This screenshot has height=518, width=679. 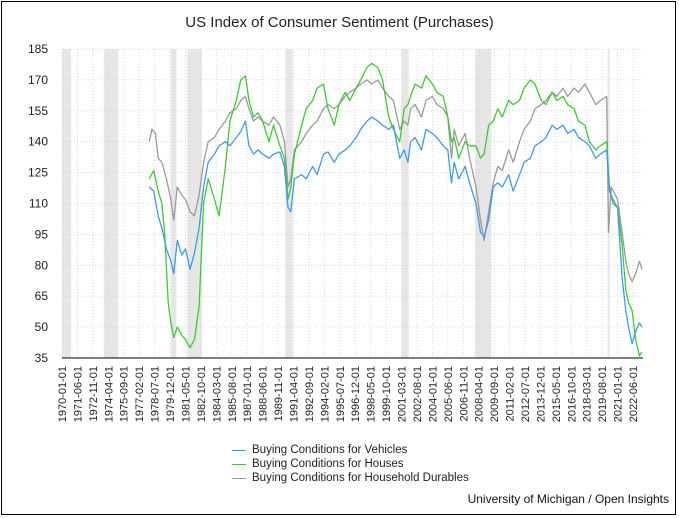 I want to click on y-tick-label: 80, so click(x=42, y=265).